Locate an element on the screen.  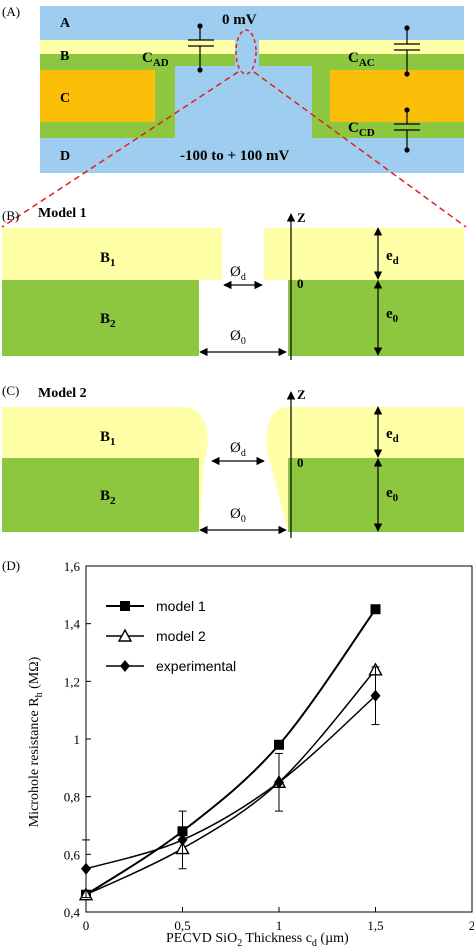
b1-layer-right is located at coordinates (364, 254).